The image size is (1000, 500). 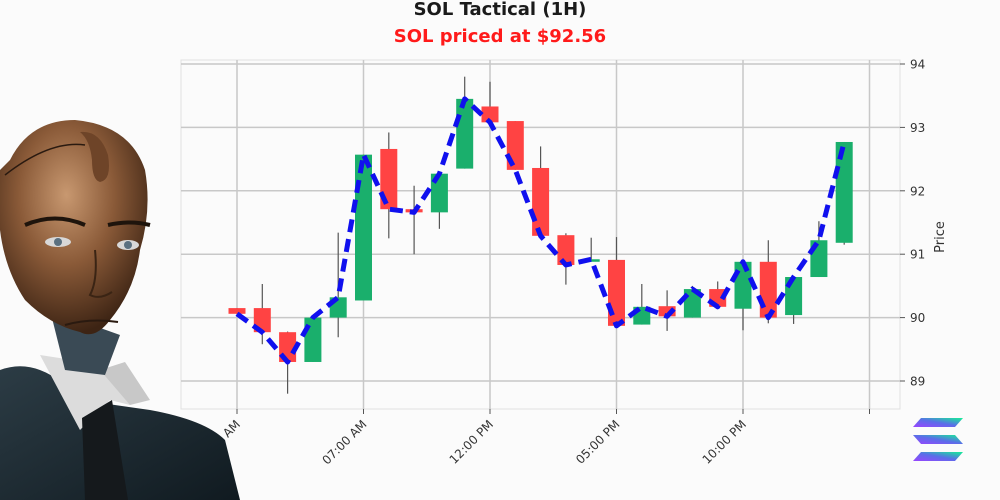 I want to click on chart-title: SOL Tactical (1H), so click(x=500, y=10).